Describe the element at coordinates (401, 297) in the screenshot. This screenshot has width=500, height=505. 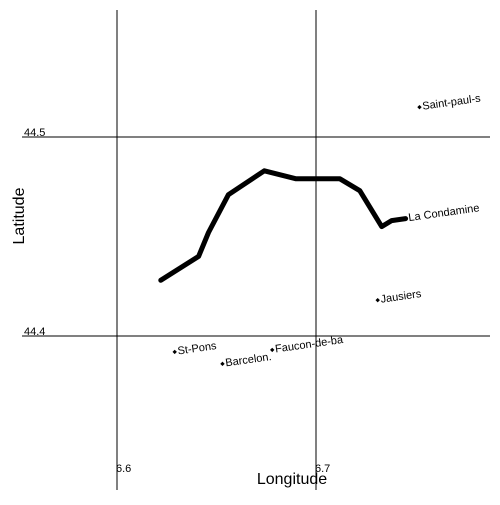
I see `place-label: Jausiers` at that location.